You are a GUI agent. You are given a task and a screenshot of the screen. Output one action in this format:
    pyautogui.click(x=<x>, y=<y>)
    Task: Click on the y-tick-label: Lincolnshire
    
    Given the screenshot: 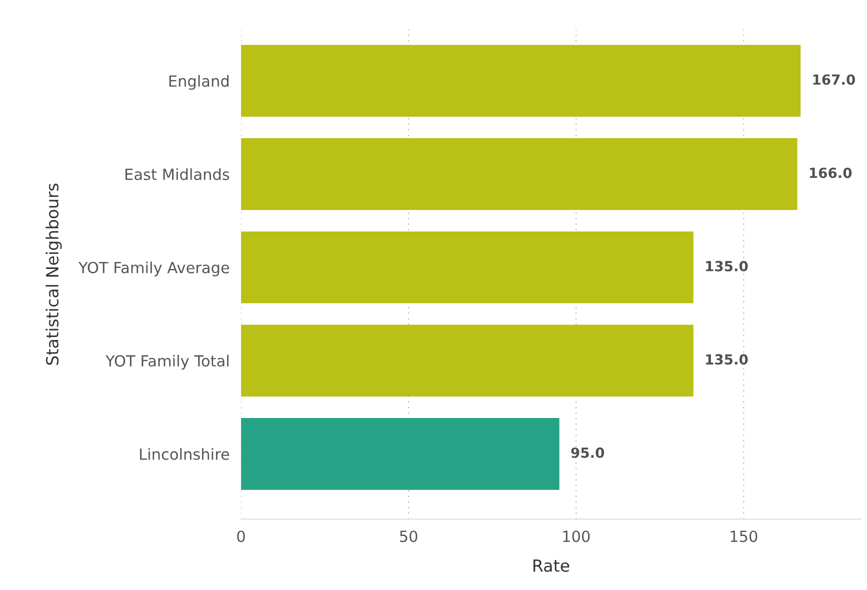 What is the action you would take?
    pyautogui.click(x=185, y=454)
    